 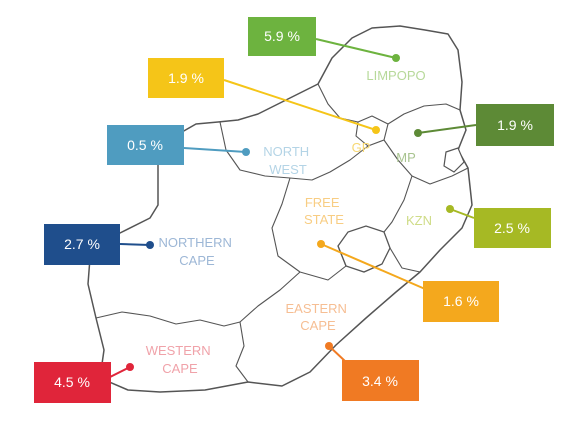 What do you see at coordinates (462, 213) in the screenshot?
I see `leader-kwazulu-natal` at bounding box center [462, 213].